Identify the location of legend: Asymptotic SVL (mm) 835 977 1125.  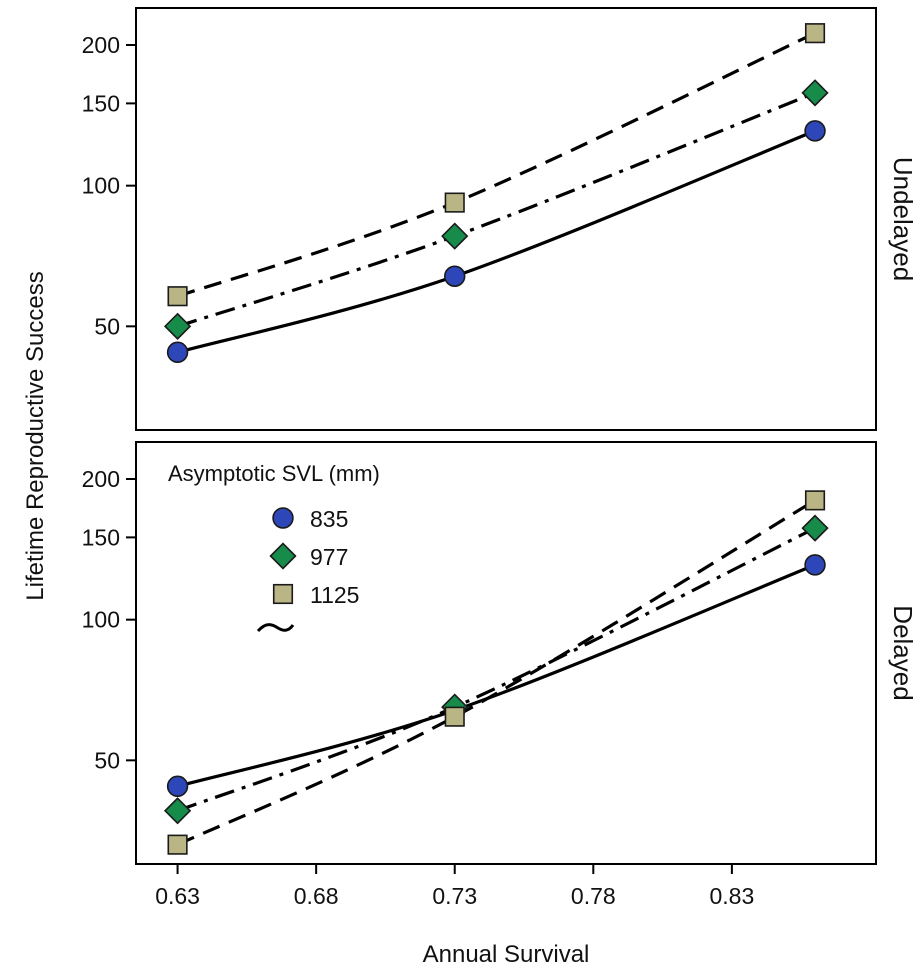
(274, 547).